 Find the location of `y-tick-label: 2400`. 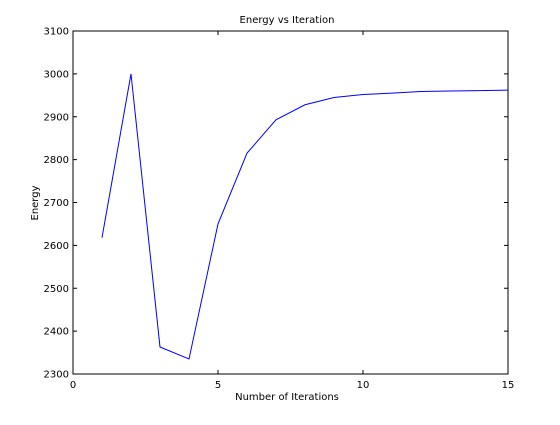

y-tick-label: 2400 is located at coordinates (56, 332).